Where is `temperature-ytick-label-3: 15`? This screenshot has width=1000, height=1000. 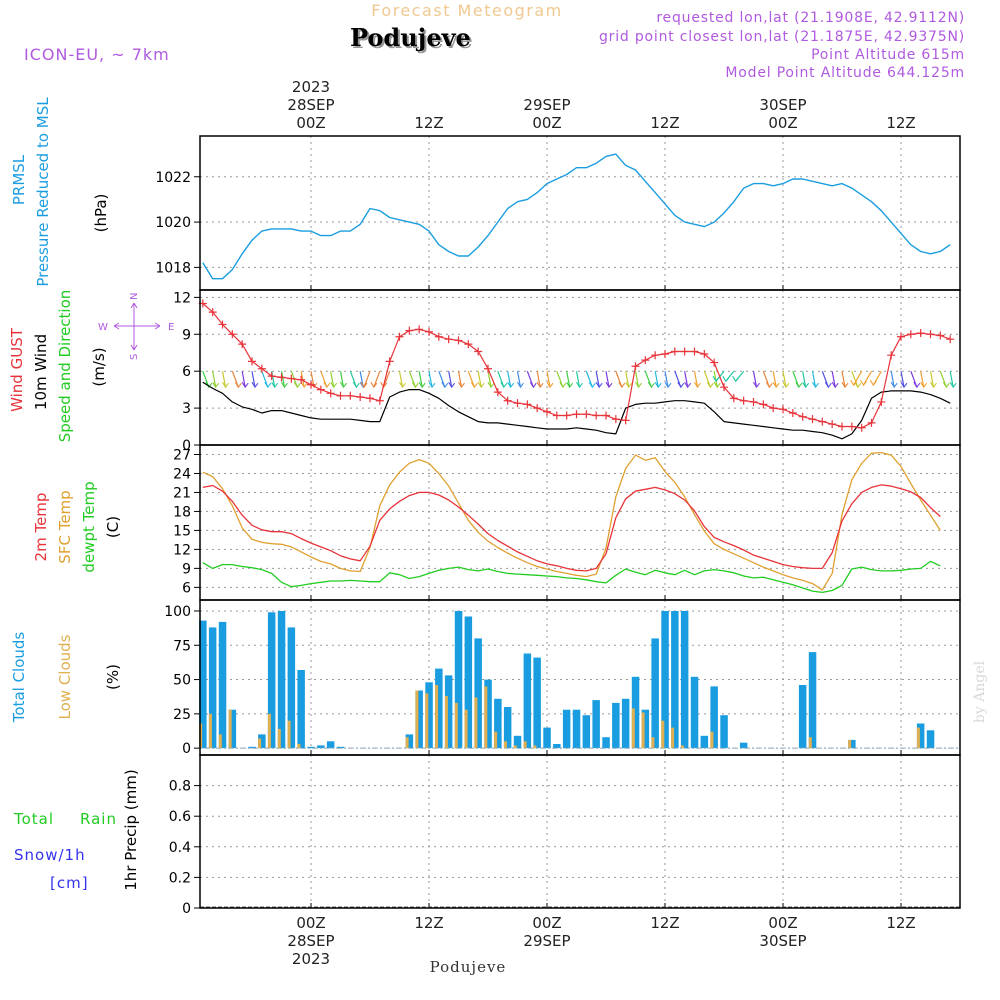 temperature-ytick-label-3: 15 is located at coordinates (182, 531).